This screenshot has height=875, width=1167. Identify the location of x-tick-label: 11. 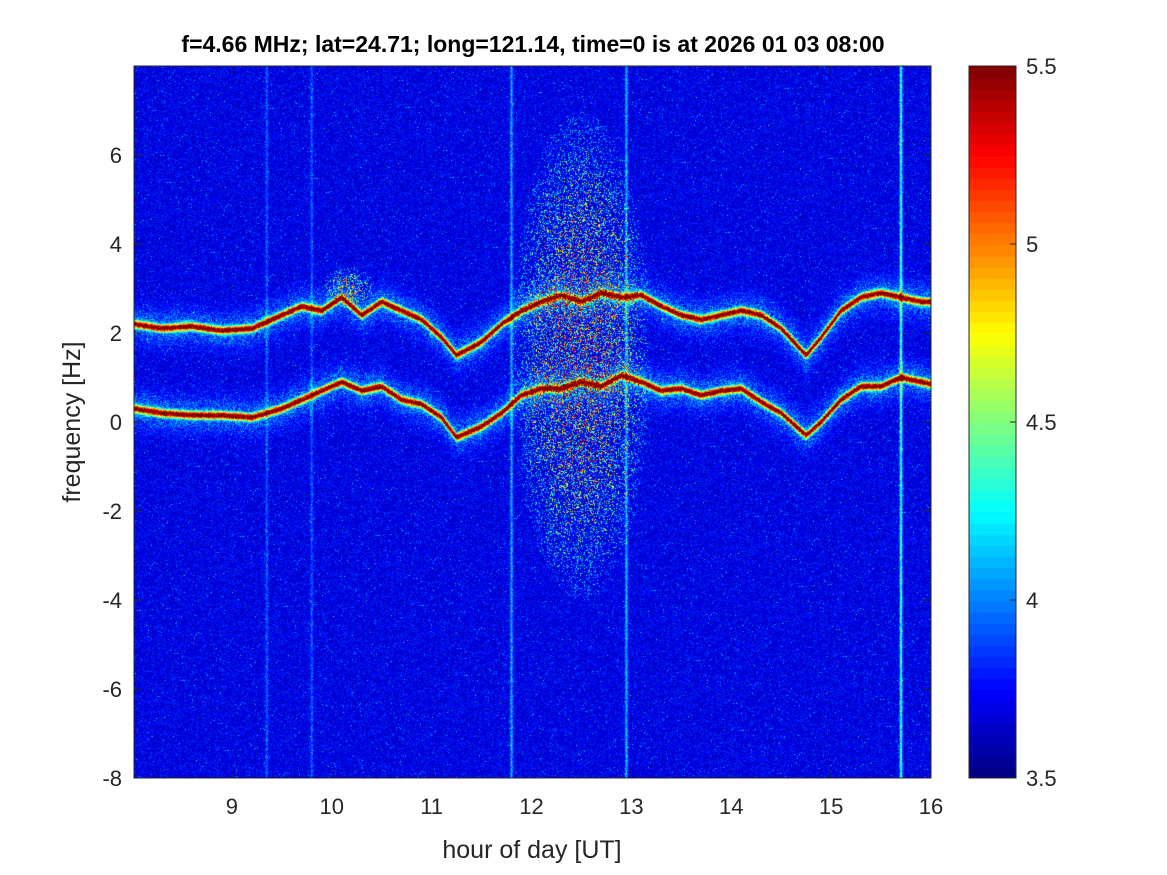
(431, 806).